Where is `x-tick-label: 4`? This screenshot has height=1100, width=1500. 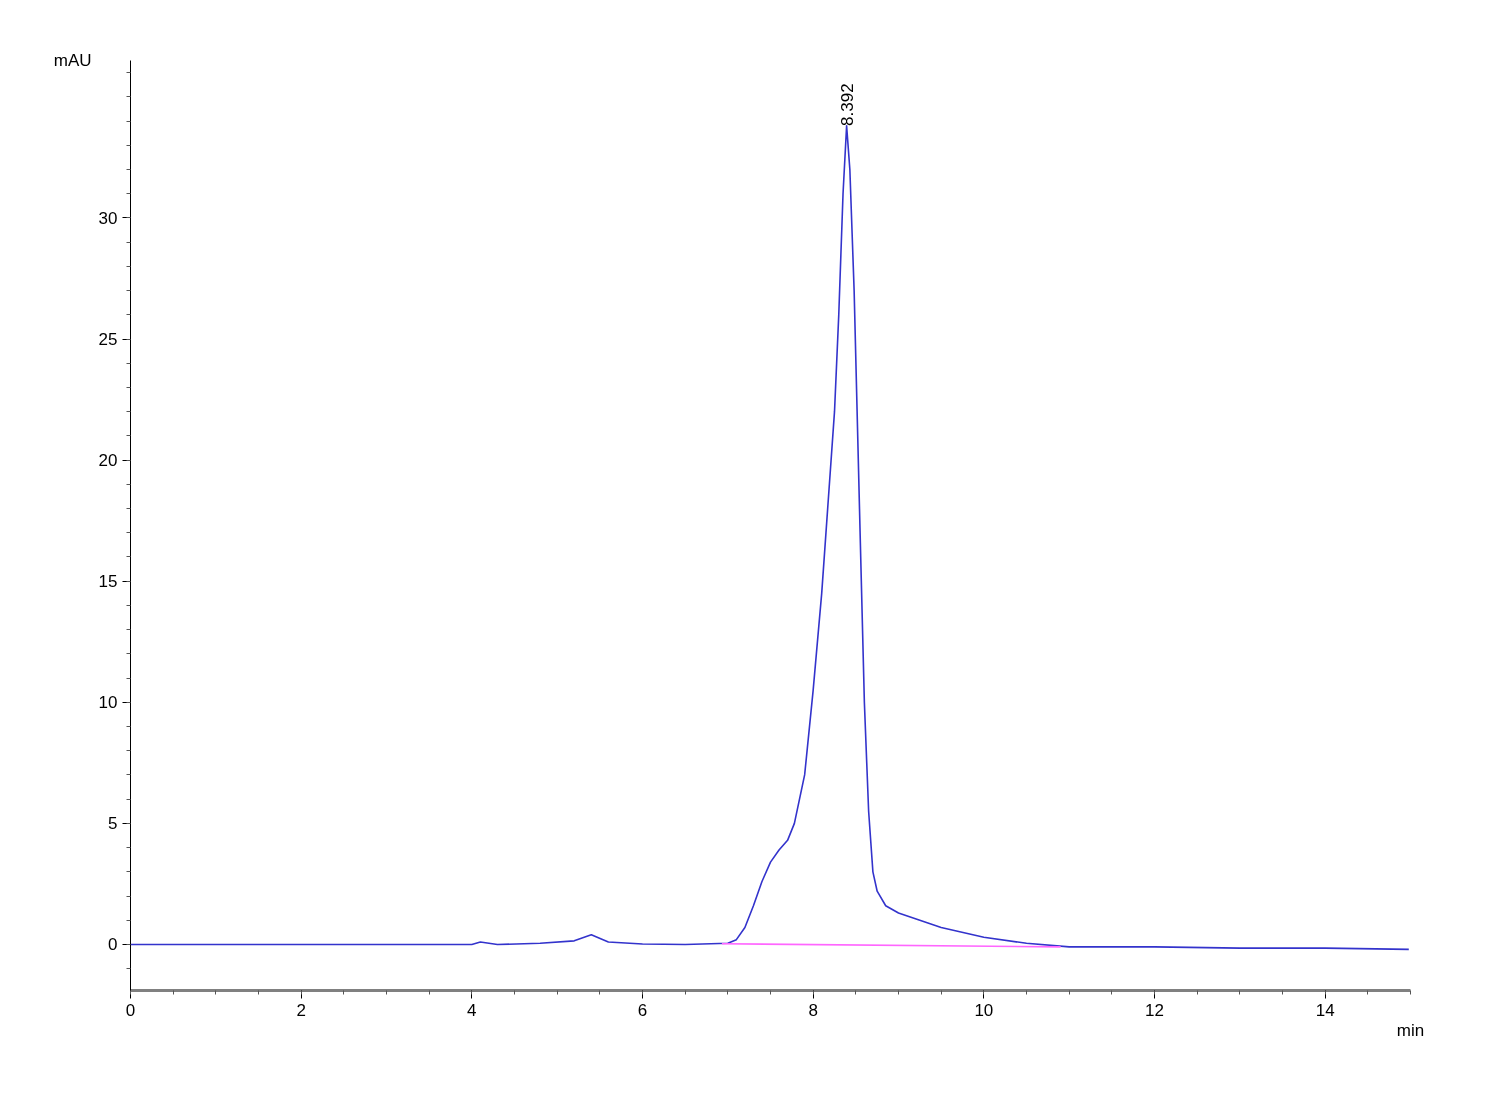
x-tick-label: 4 is located at coordinates (472, 1010).